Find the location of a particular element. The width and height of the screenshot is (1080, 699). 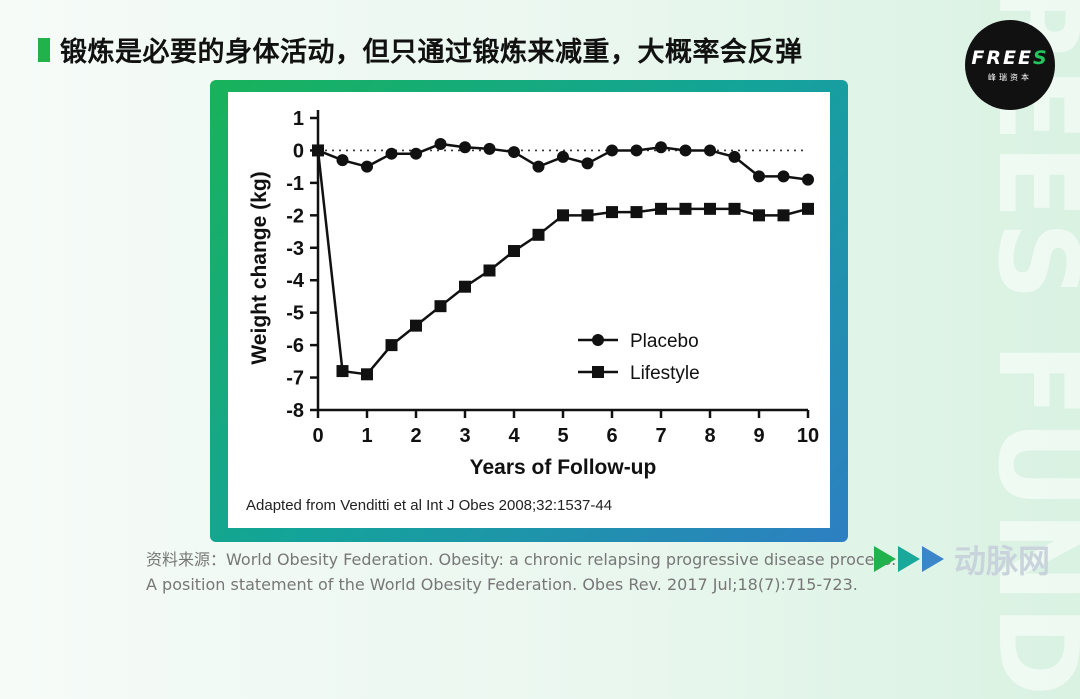

legend-marker-lifestyle is located at coordinates (598, 372).